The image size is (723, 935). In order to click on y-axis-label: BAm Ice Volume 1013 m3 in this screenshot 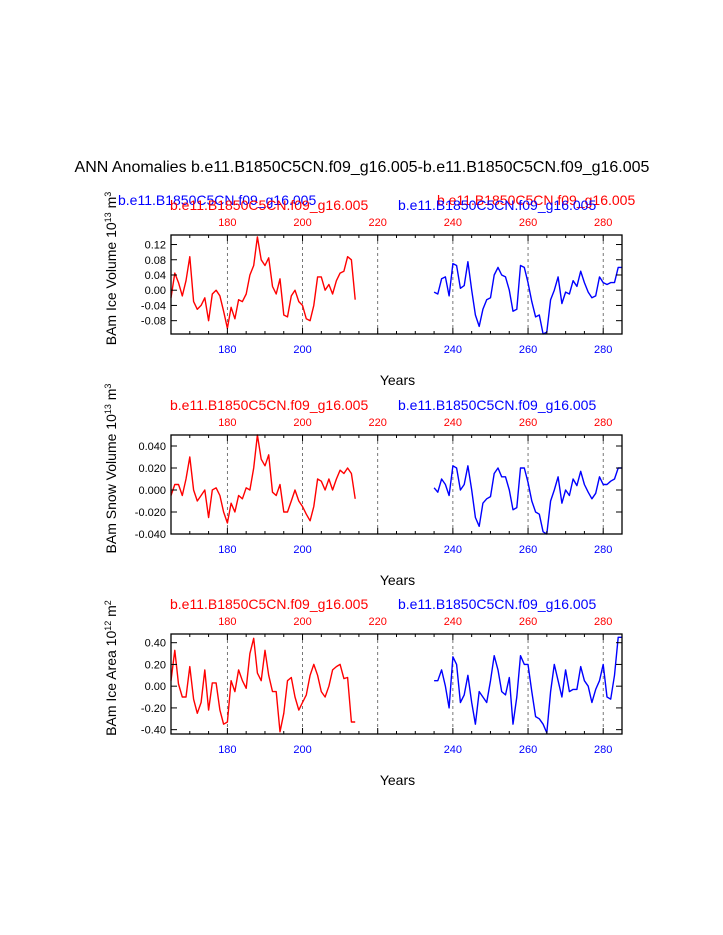, I will do `click(111, 269)`.